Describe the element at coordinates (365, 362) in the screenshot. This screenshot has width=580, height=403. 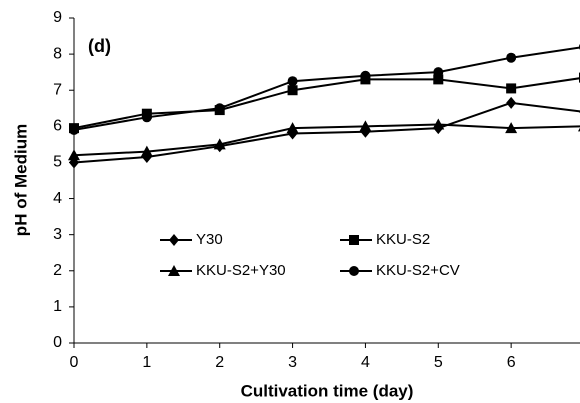
I see `x-tick-label: 4` at that location.